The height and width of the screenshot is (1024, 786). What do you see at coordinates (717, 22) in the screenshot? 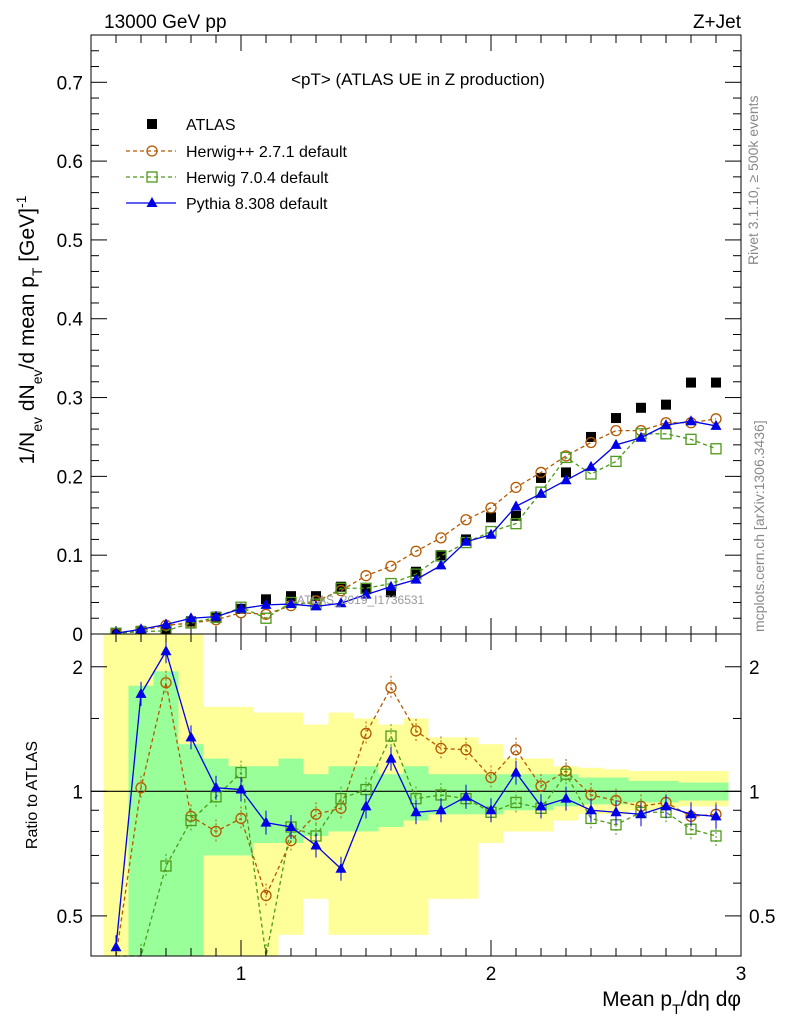
I see `process-label: Z+Jet` at bounding box center [717, 22].